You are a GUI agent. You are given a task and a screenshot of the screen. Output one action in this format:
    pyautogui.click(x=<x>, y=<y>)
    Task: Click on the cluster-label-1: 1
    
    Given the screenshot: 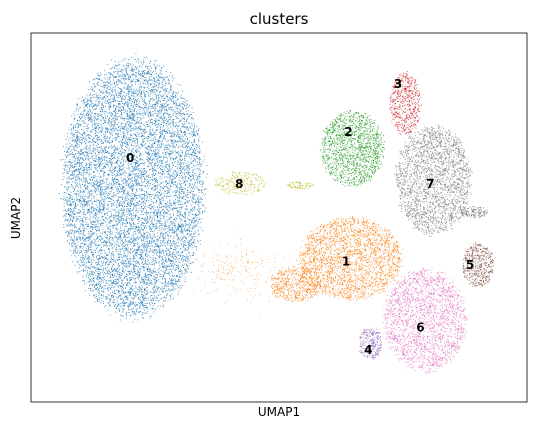 What is the action you would take?
    pyautogui.click(x=346, y=261)
    